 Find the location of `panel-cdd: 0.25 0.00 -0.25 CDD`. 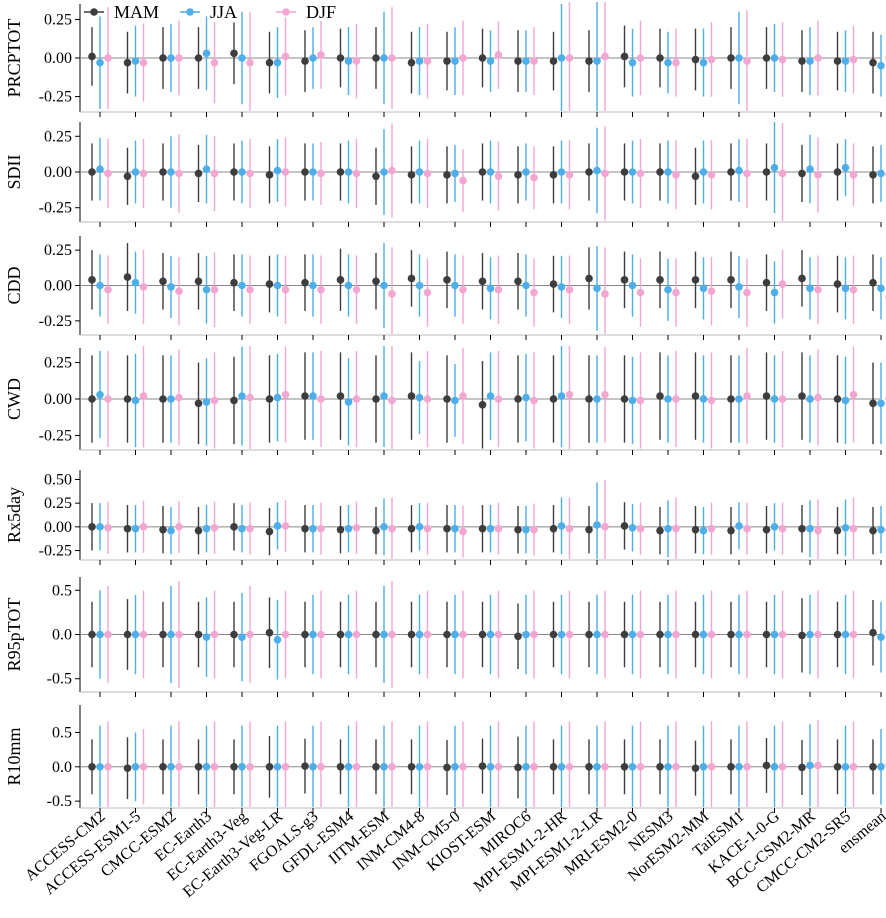

panel-cdd: 0.25 0.00 -0.25 CDD is located at coordinates (445, 288).